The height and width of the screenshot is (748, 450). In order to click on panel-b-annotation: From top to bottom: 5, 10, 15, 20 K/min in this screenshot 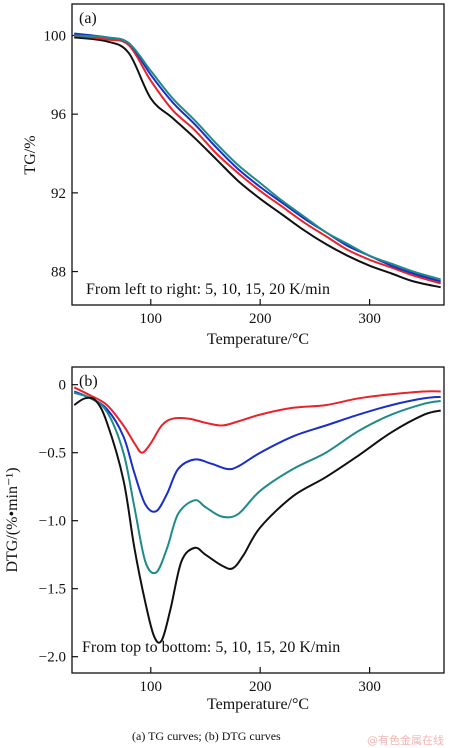, I will do `click(211, 647)`.